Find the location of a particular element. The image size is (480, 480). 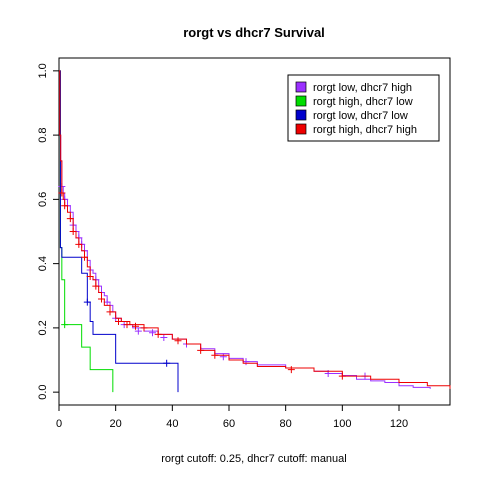

y-tick-label: 1.0 is located at coordinates (43, 70).